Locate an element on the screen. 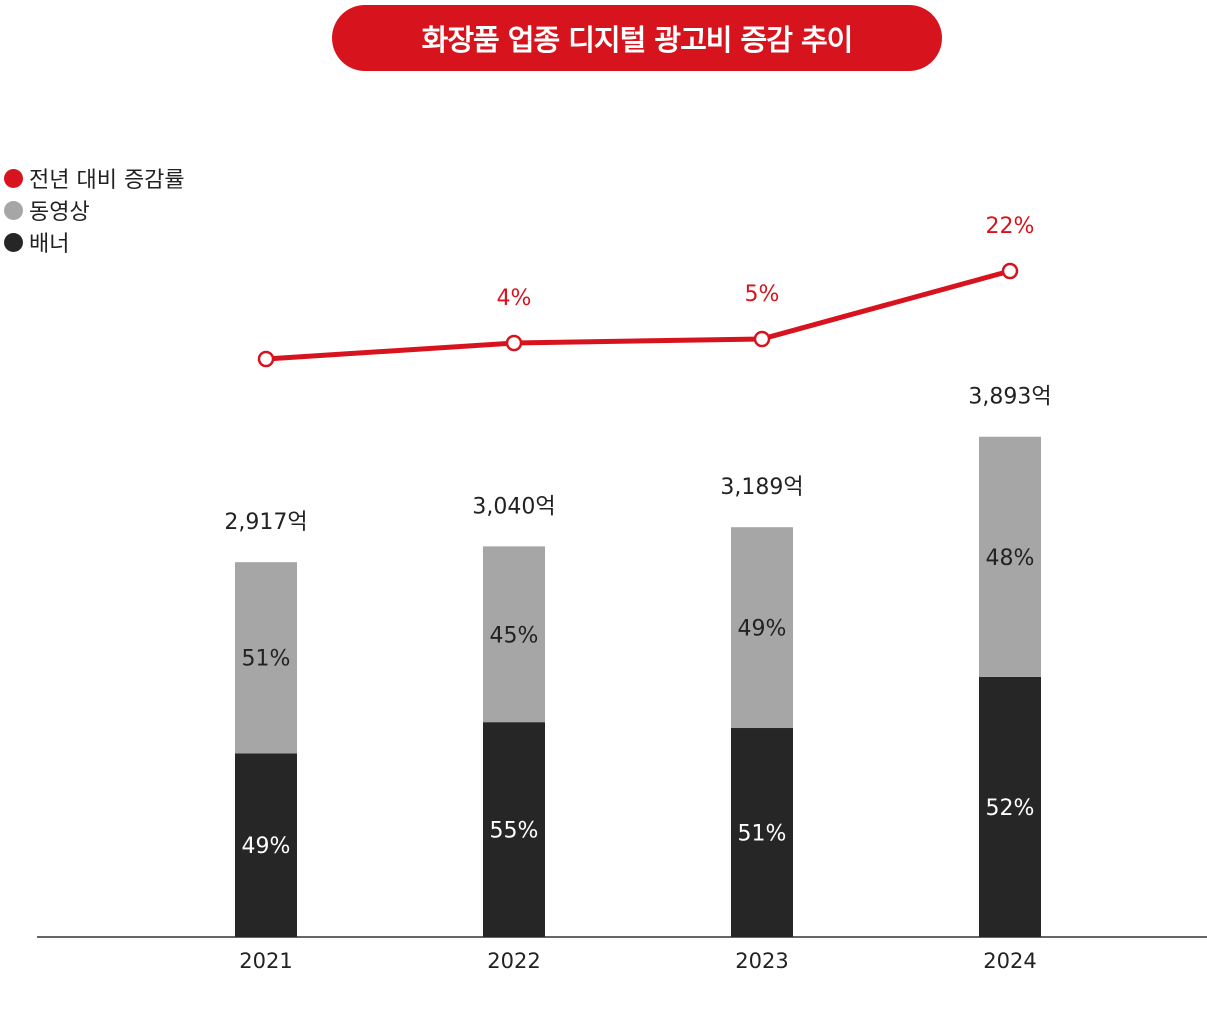  legend-item-growth: 전년 대비 증감률 is located at coordinates (94, 178).